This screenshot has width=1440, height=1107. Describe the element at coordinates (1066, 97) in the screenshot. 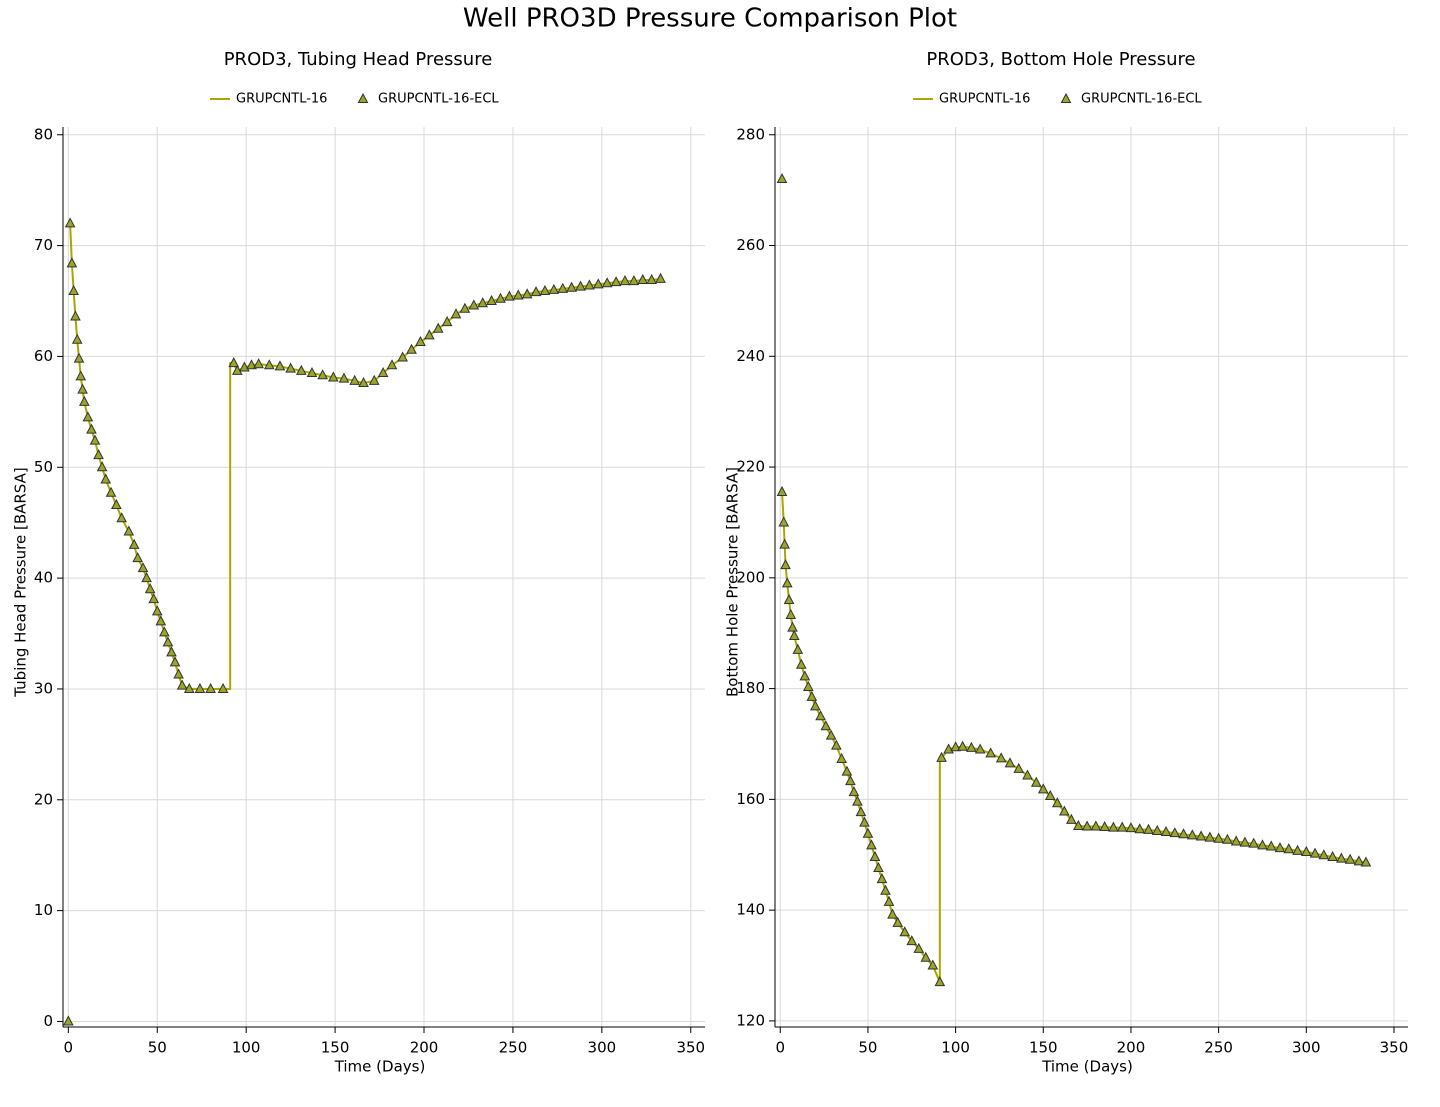

I see `legend-swatch` at that location.